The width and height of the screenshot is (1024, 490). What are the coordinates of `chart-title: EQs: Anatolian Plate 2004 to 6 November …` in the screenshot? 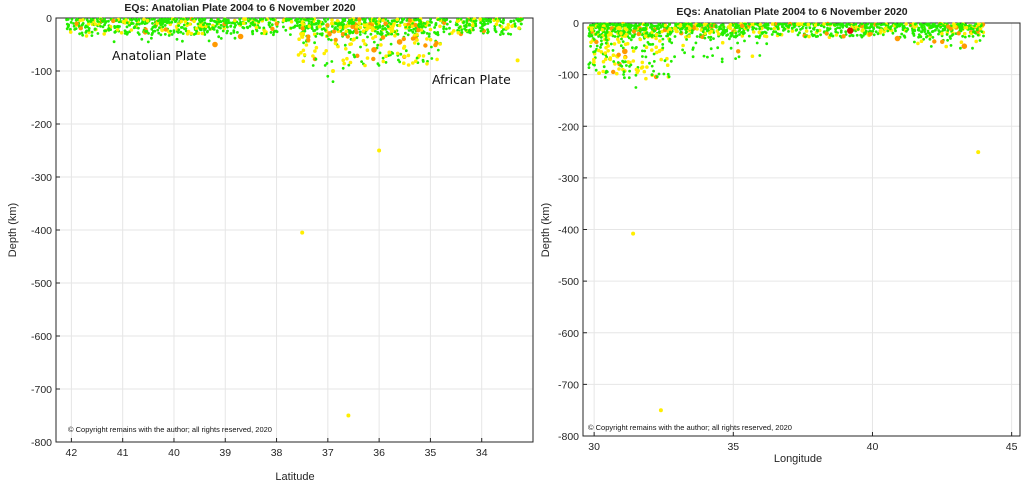 It's located at (239, 8).